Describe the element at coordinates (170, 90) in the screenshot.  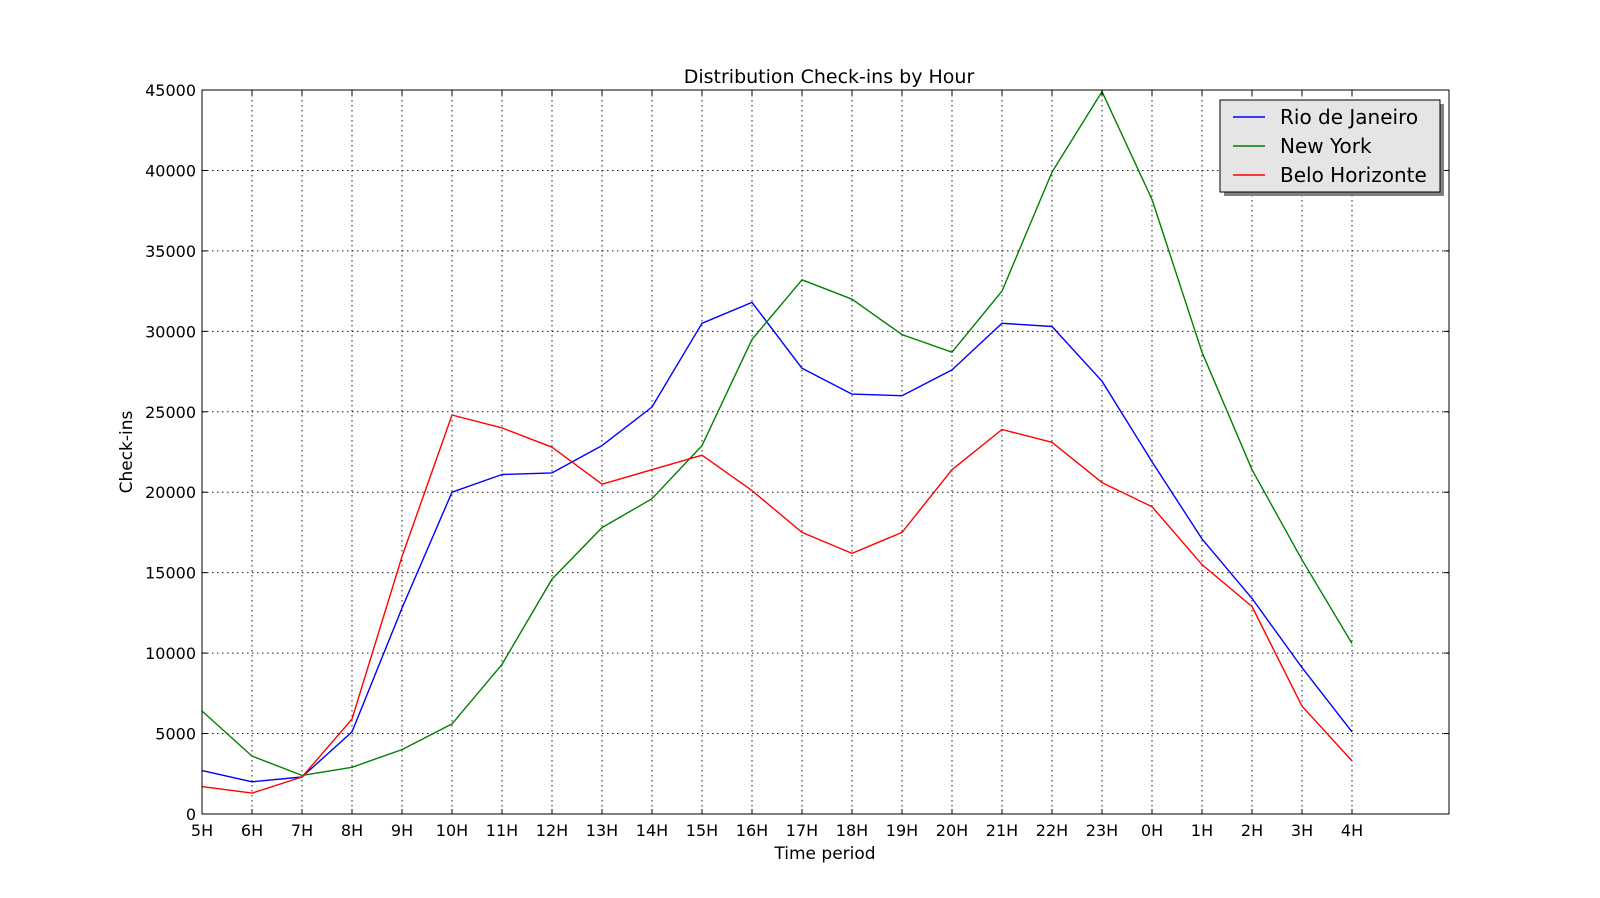
I see `y-tick-label: 45000` at that location.